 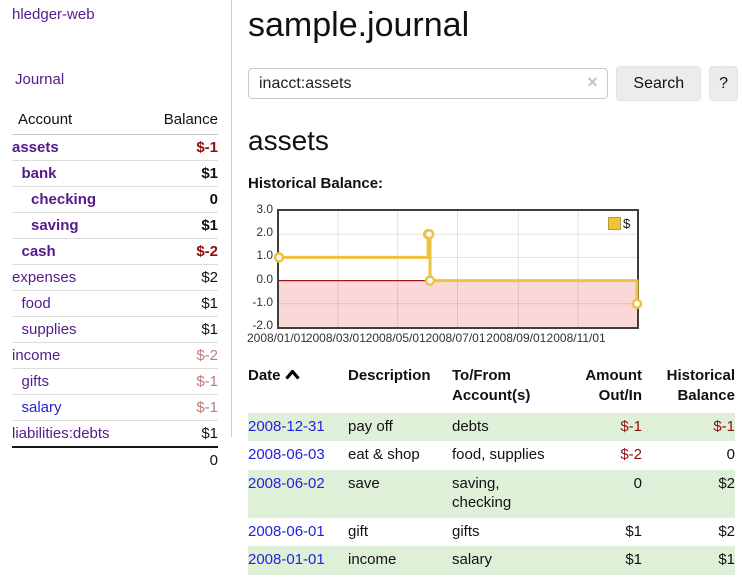 I want to click on account-link-food: food, so click(x=36, y=303).